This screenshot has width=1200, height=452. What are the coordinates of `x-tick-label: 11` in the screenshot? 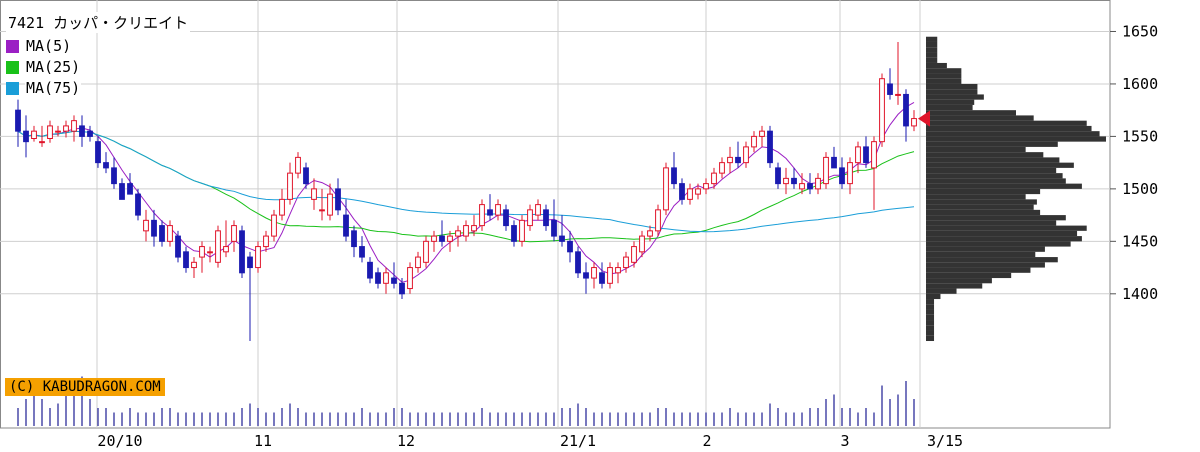 It's located at (263, 441).